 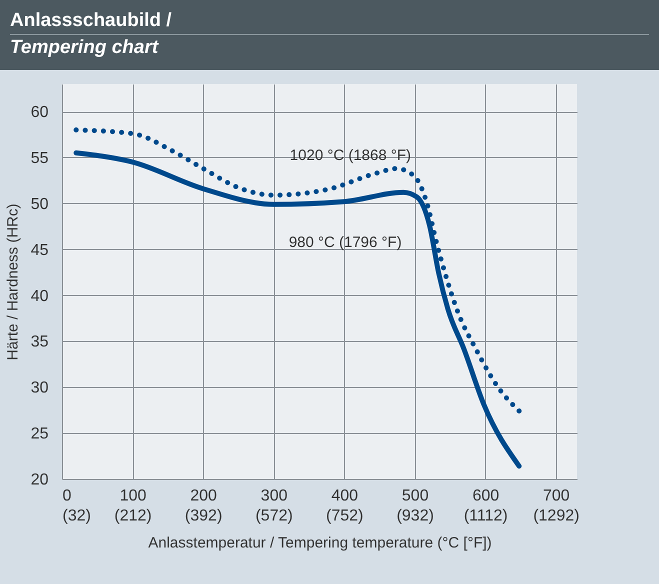 I want to click on y-tick-label: 45, so click(x=39, y=250).